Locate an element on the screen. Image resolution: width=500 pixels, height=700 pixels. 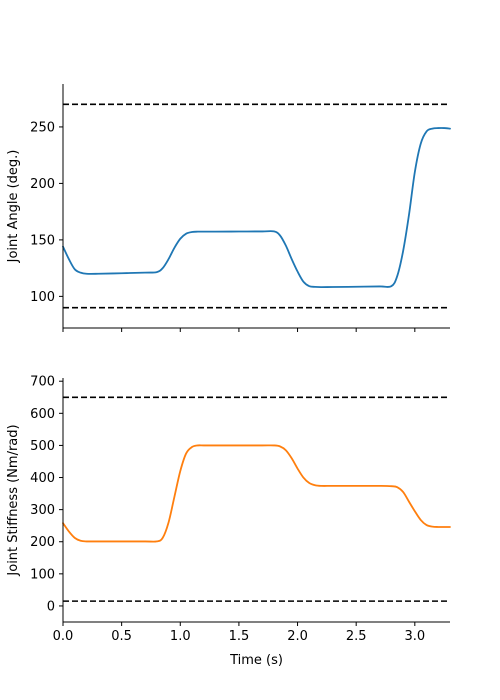
joint-stiffness-x-tick-label: 0.0 is located at coordinates (63, 636).